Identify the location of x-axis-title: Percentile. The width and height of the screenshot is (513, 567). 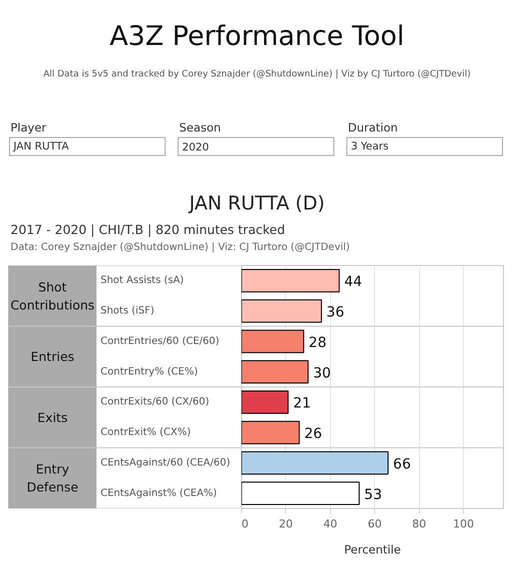
(372, 549).